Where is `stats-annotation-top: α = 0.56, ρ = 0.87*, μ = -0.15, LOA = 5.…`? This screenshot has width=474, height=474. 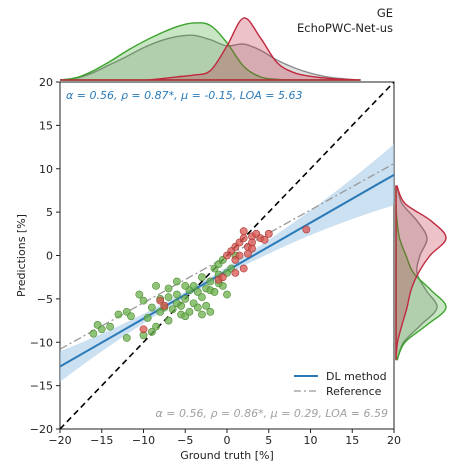 stats-annotation-top: α = 0.56, ρ = 0.87*, μ = -0.15, LOA = 5.… is located at coordinates (184, 95).